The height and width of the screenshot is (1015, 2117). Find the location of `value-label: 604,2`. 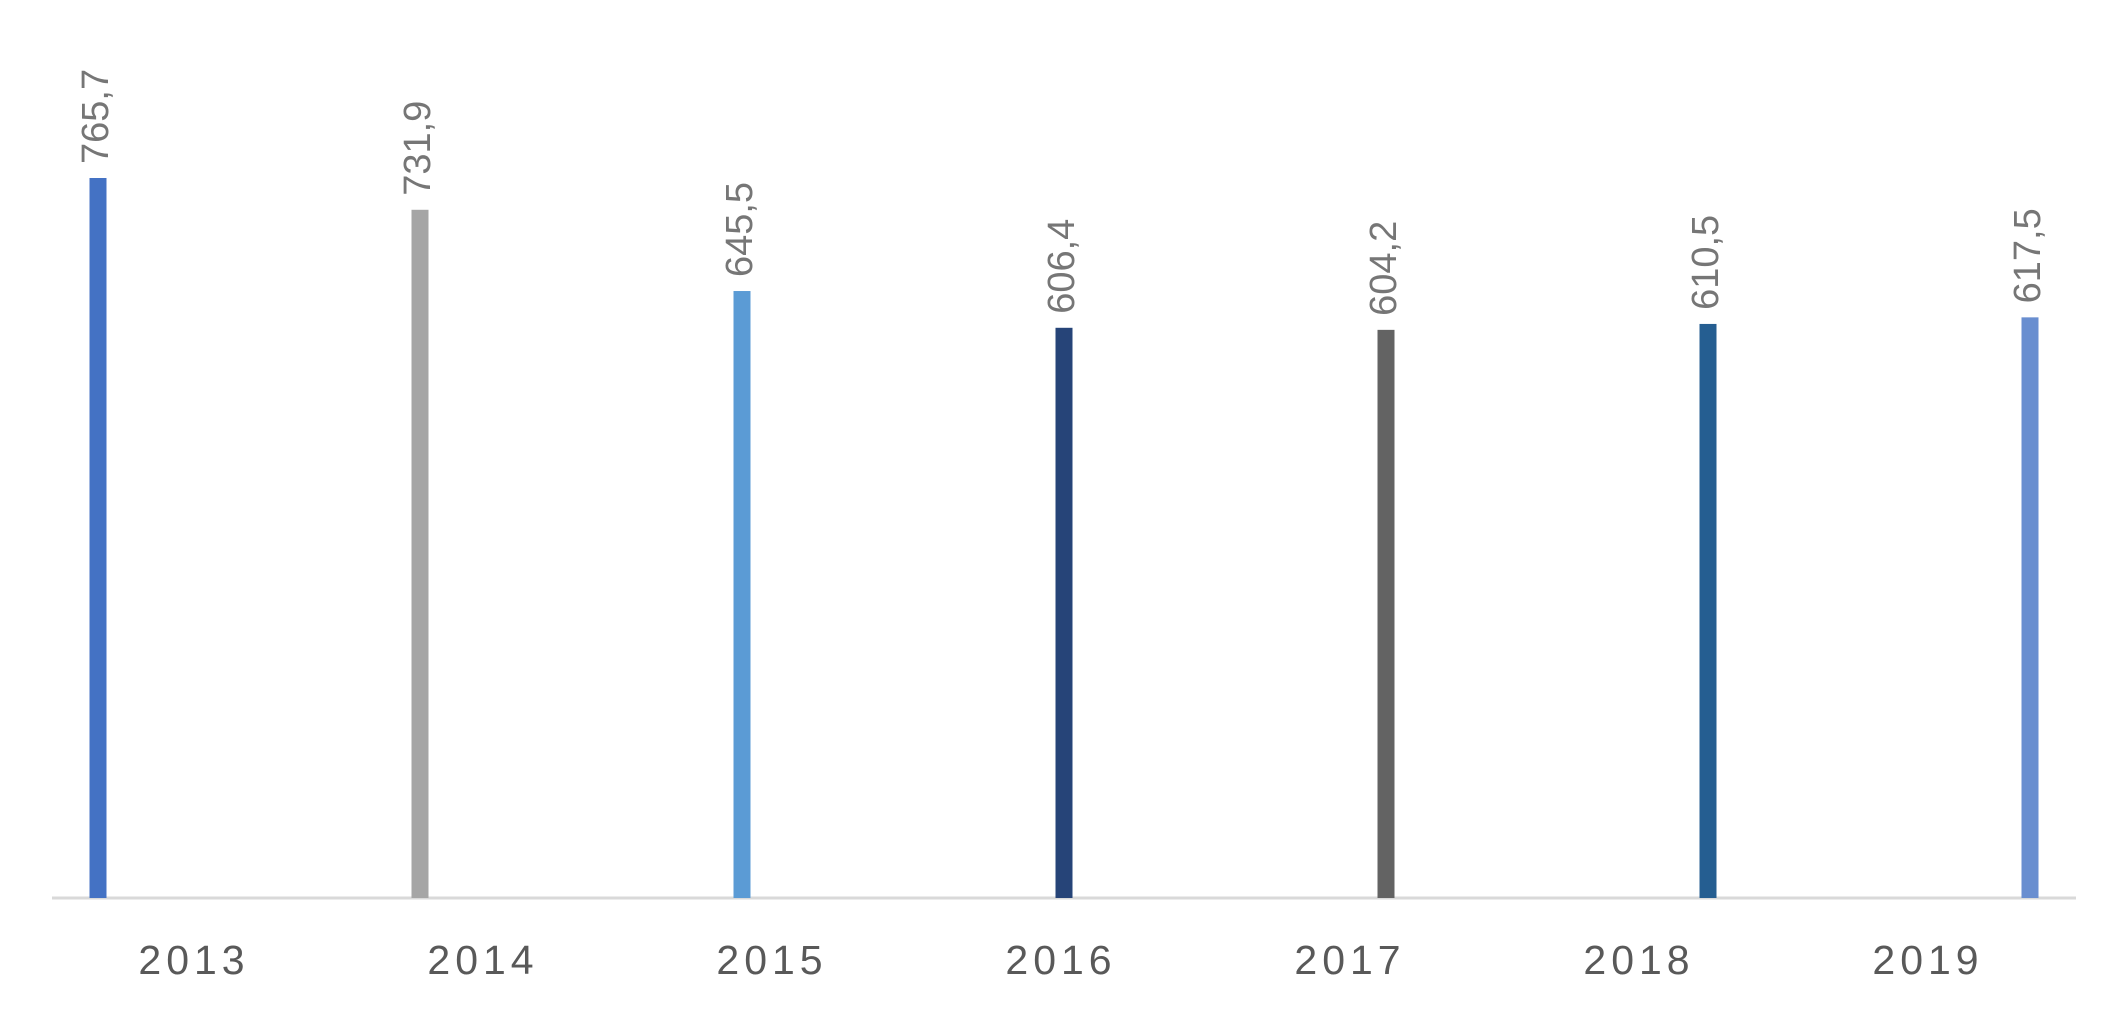

value-label: 604,2 is located at coordinates (1384, 268).